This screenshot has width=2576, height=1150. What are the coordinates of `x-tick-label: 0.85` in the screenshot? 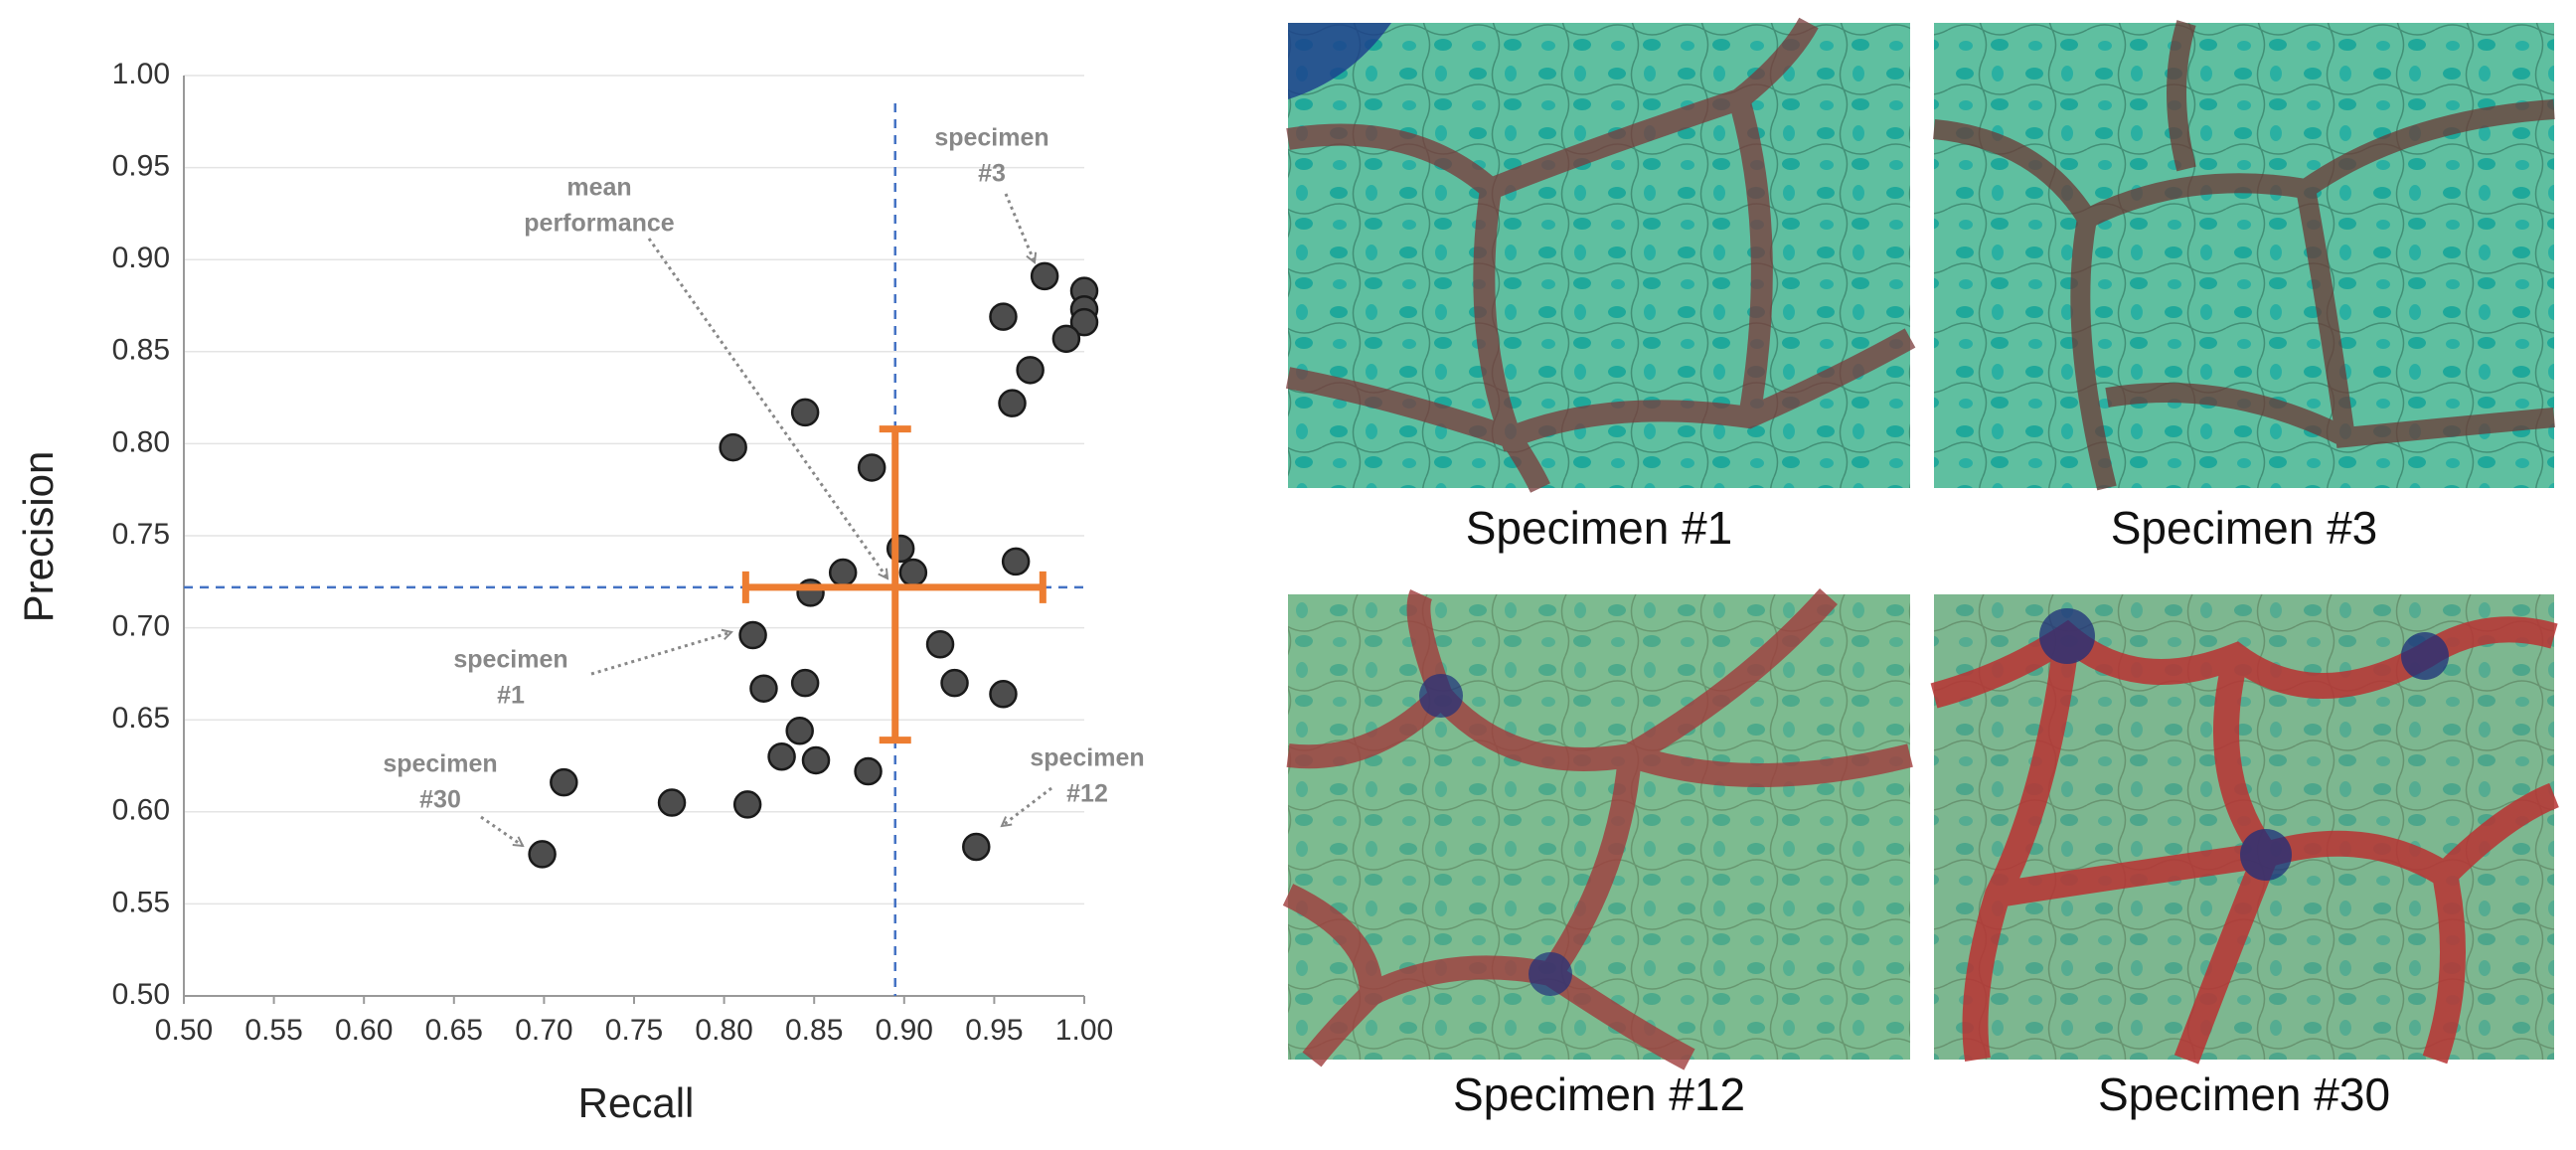 It's located at (814, 1031).